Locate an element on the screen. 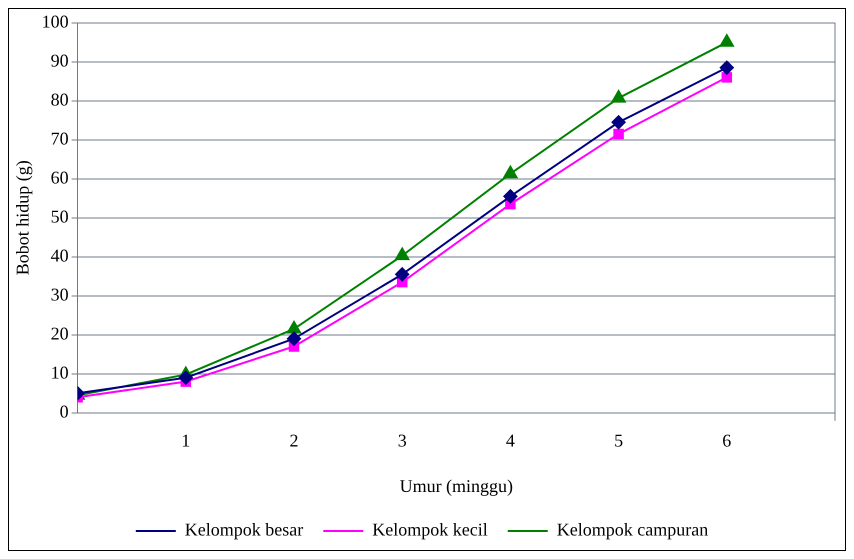 The width and height of the screenshot is (854, 559). legend-label: Kelompok kecil is located at coordinates (430, 530).